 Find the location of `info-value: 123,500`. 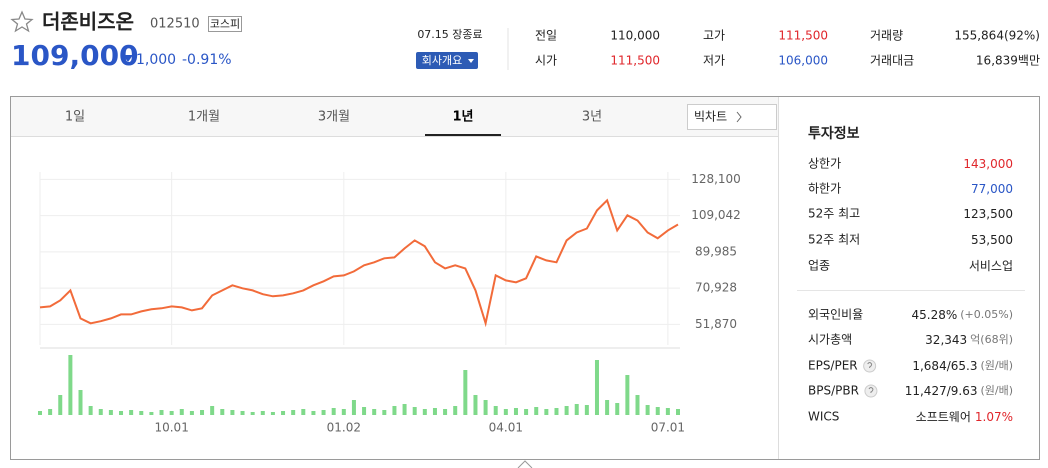

info-value: 123,500 is located at coordinates (988, 214).